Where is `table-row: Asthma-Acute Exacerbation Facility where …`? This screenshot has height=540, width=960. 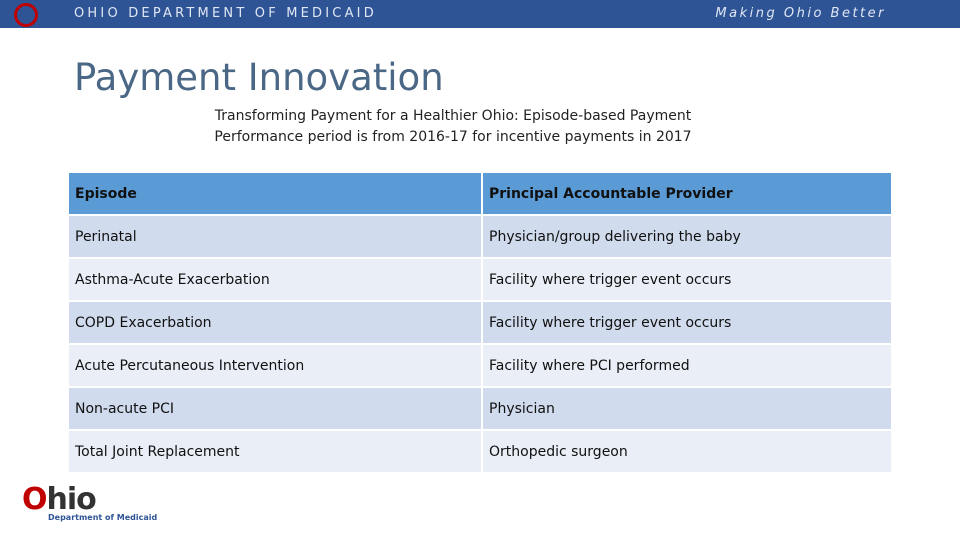 table-row: Asthma-Acute Exacerbation Facility where … is located at coordinates (480, 279).